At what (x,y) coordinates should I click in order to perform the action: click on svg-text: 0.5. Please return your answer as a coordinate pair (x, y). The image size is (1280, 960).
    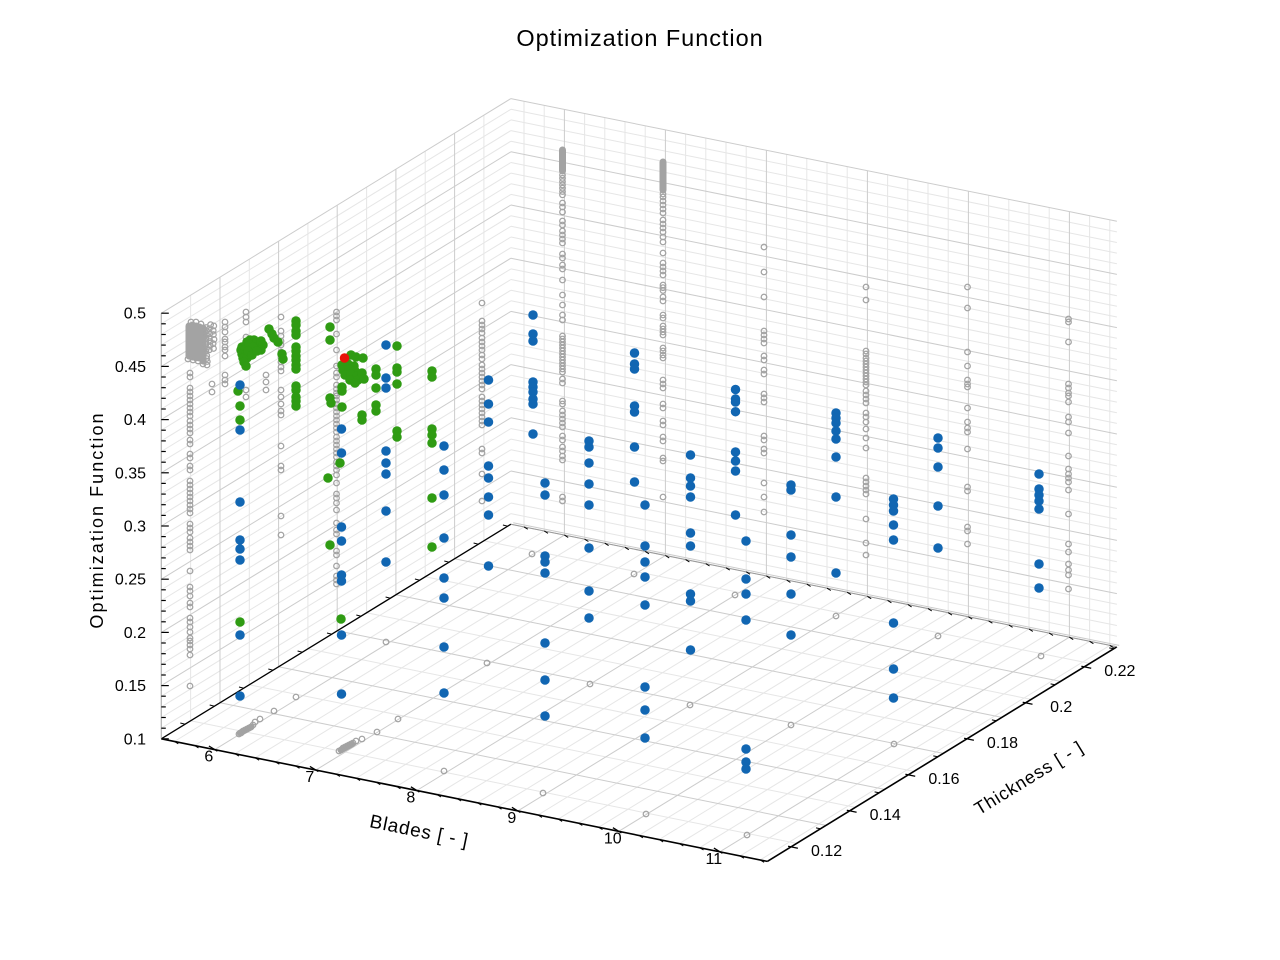
    Looking at the image, I should click on (135, 314).